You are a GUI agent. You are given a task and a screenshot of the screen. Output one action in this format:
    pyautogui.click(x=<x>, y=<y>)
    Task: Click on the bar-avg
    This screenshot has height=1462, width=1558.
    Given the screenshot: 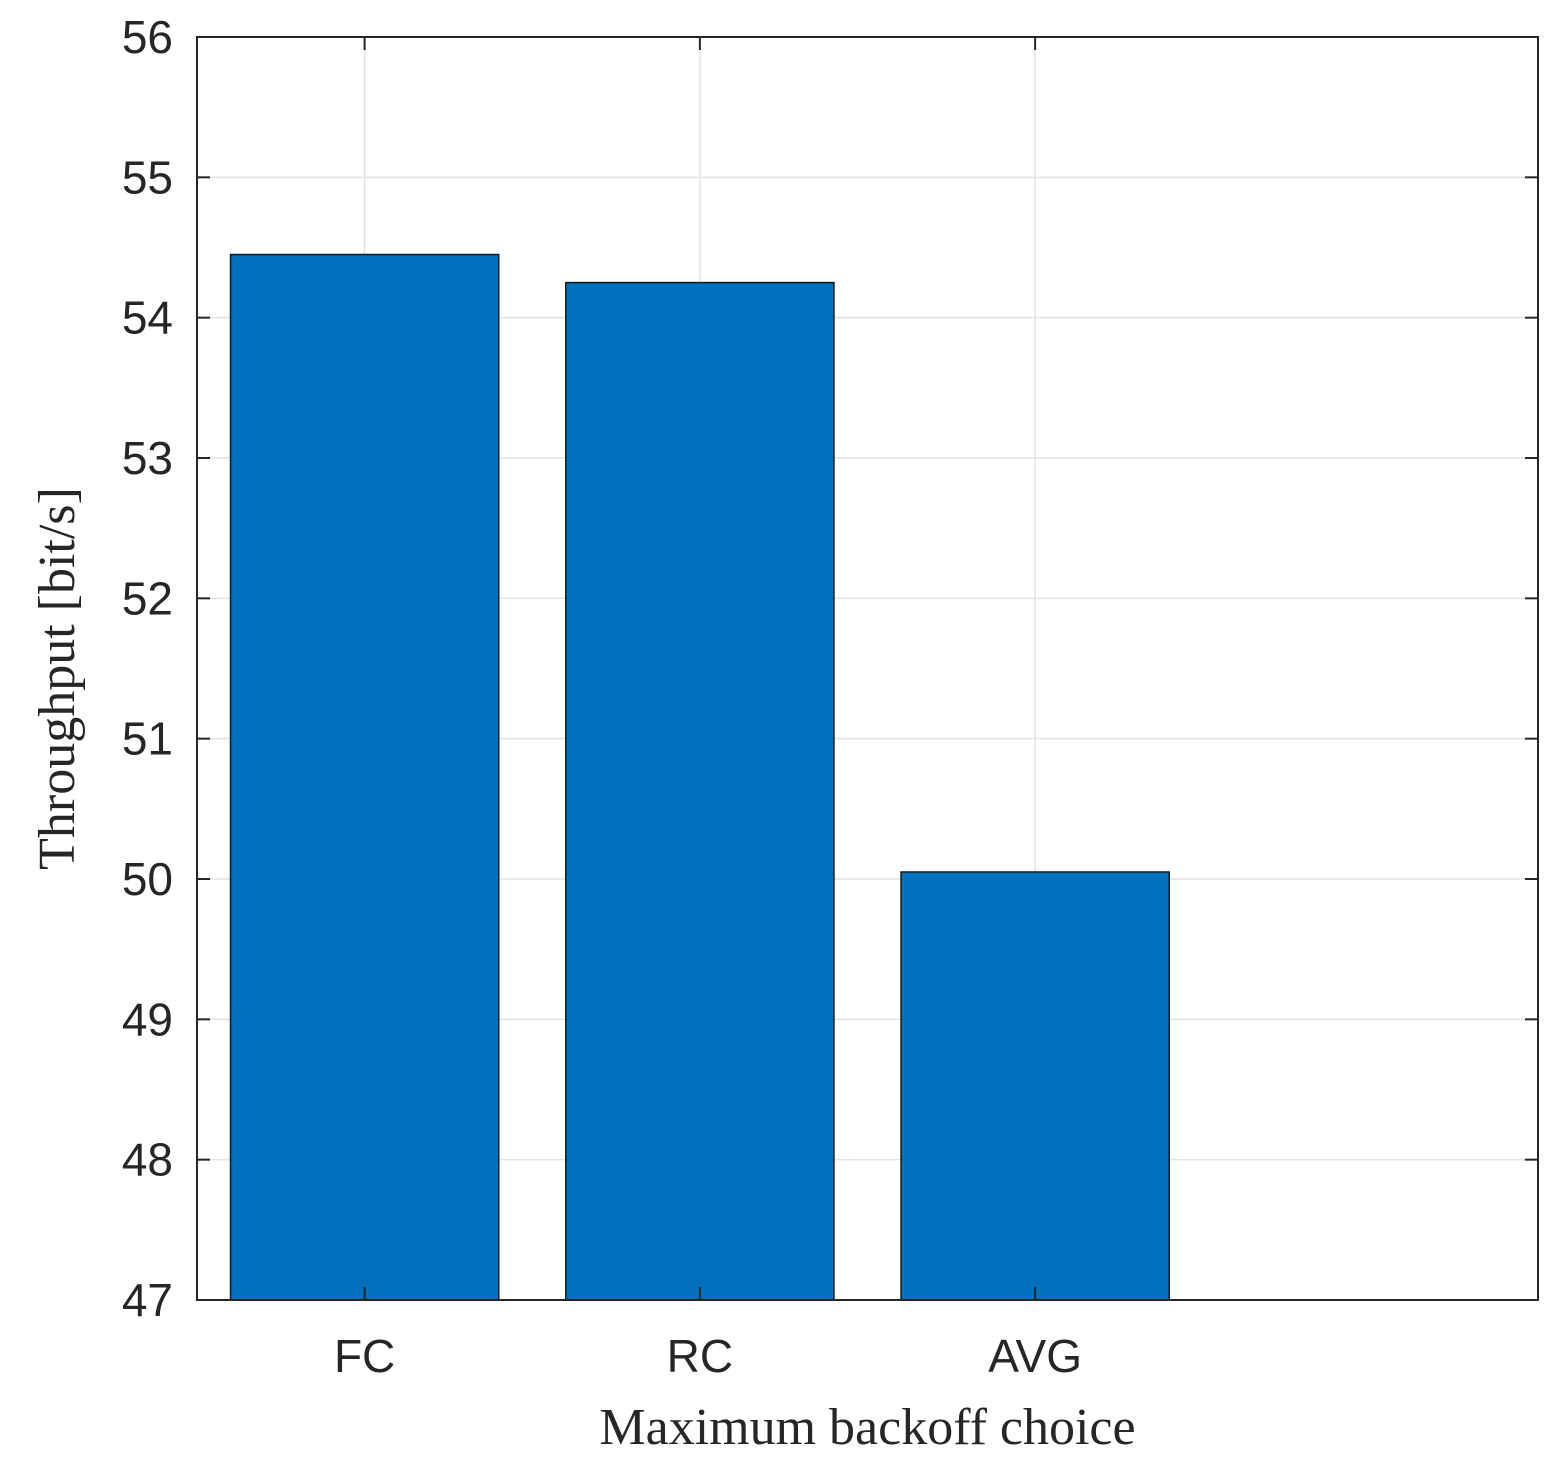 What is the action you would take?
    pyautogui.click(x=1035, y=1086)
    